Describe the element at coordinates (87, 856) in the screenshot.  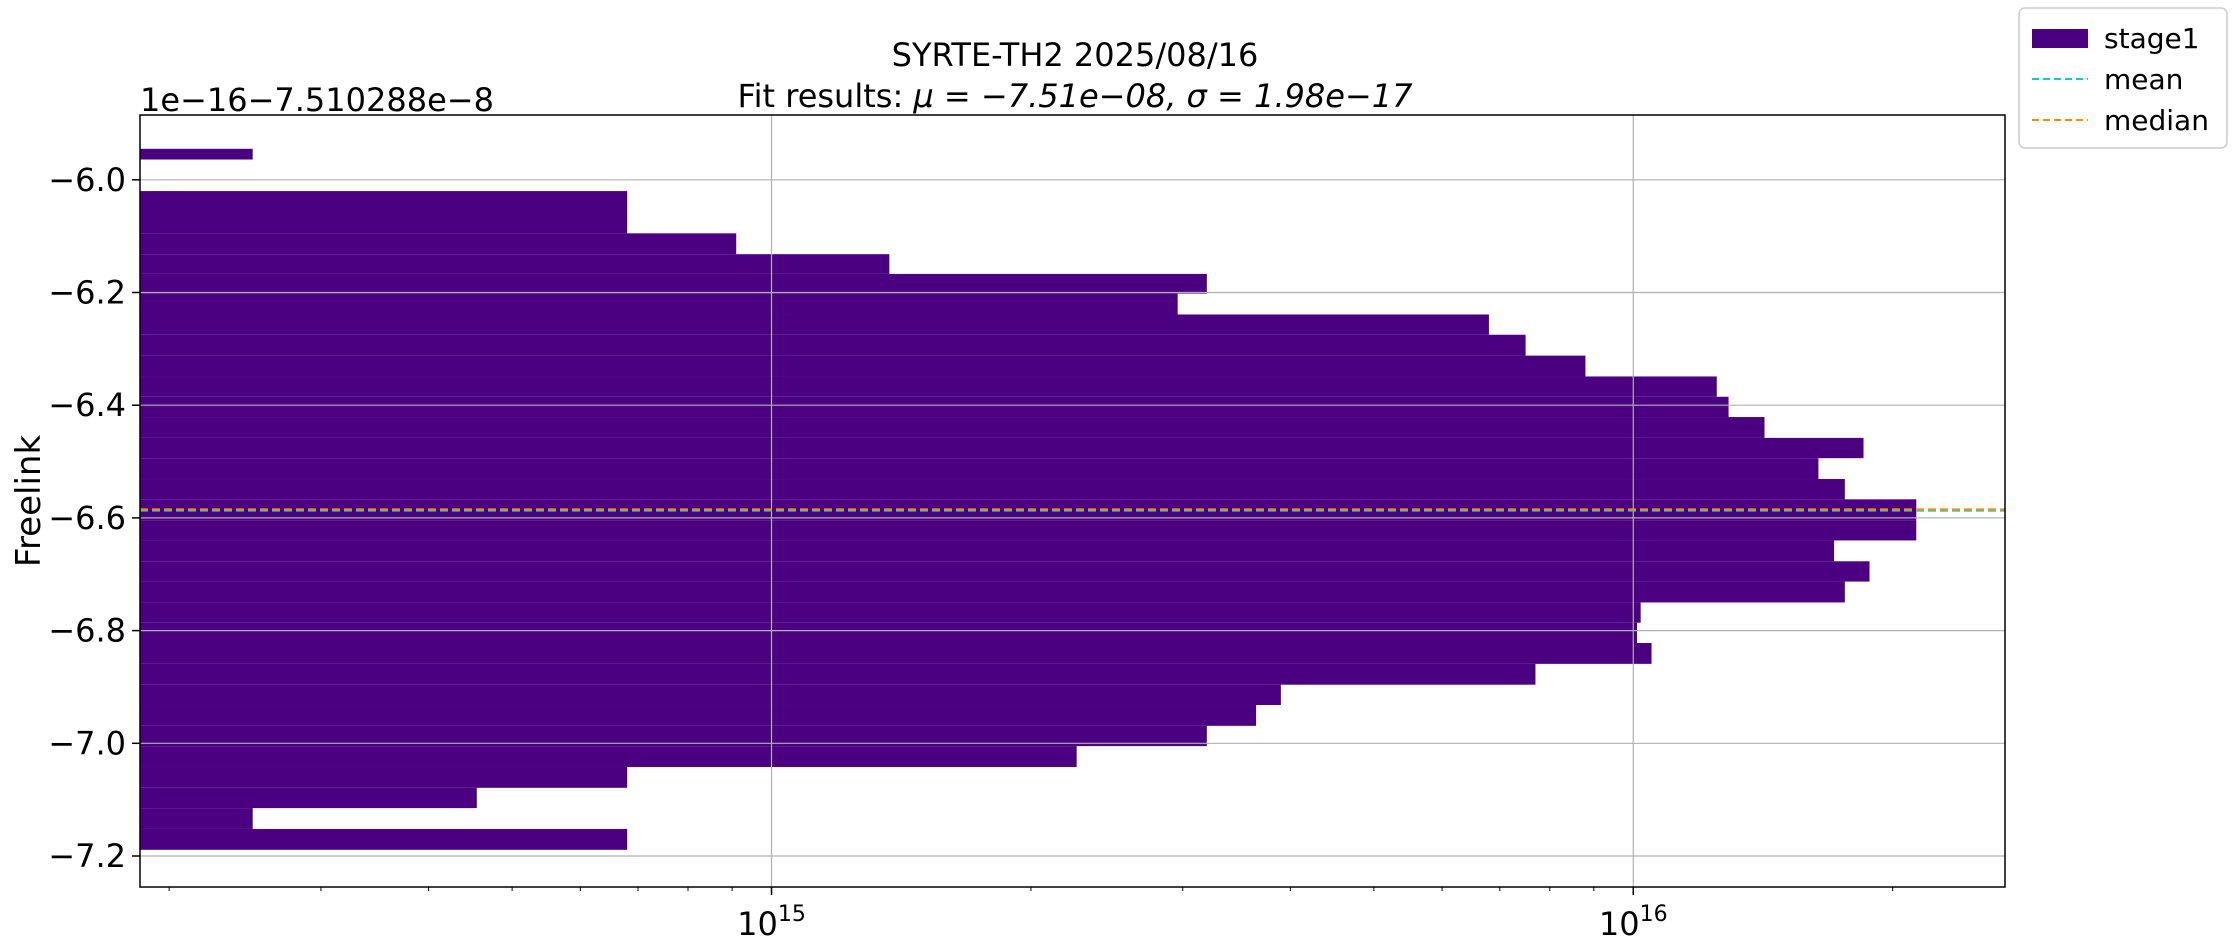
I see `y-tick-label: −7.2` at that location.